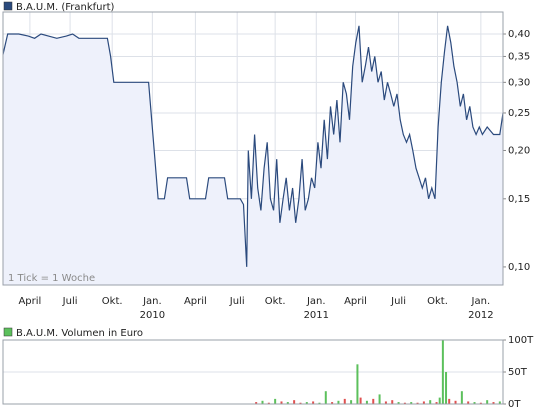  Describe the element at coordinates (51, 278) in the screenshot. I see `annotation: 1 Tick = 1 Woche` at that location.